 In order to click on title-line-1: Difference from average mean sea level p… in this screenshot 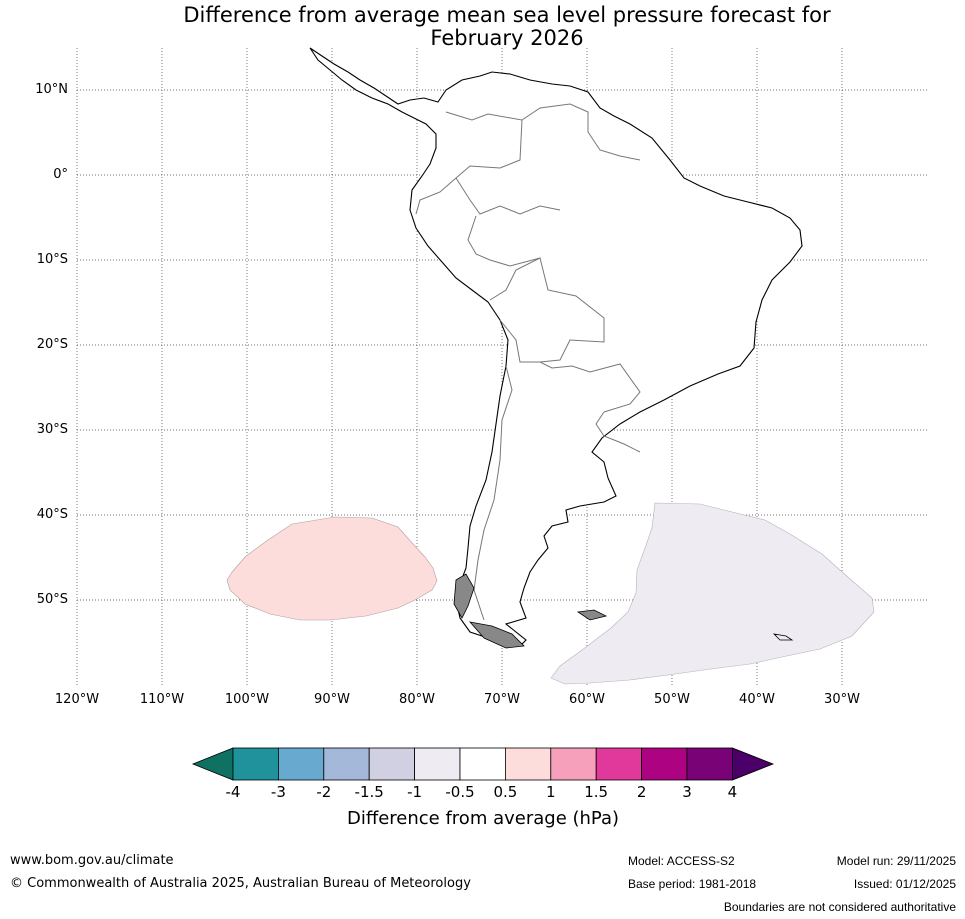, I will do `click(507, 15)`.